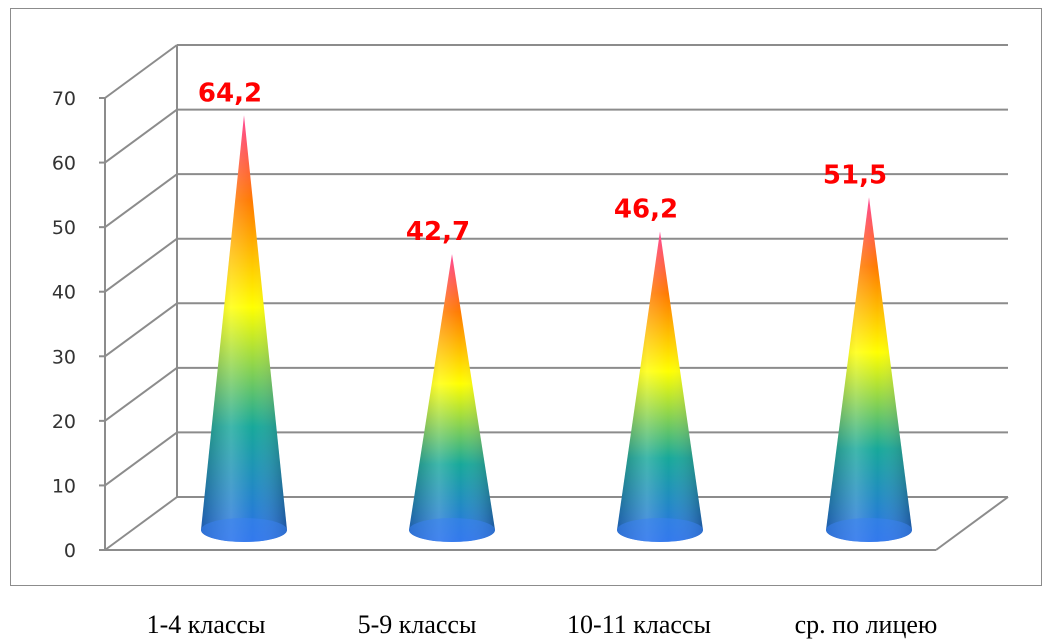  I want to click on data-label: 42,7, so click(438, 232).